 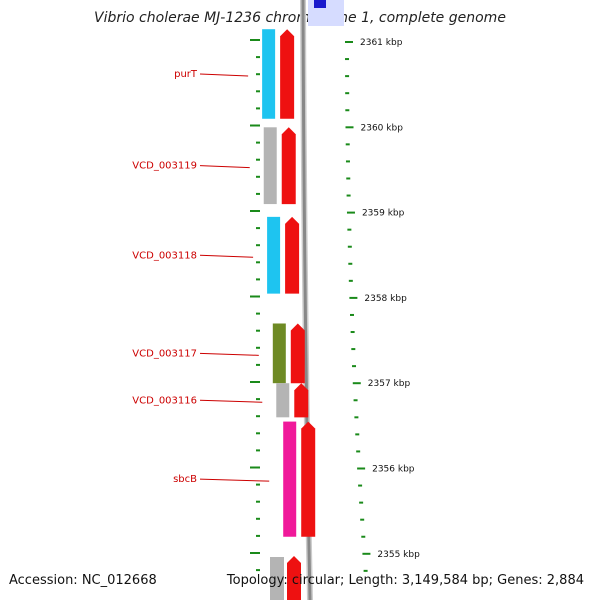 I want to click on accession-text: Accession: NC_012668, so click(x=83, y=580).